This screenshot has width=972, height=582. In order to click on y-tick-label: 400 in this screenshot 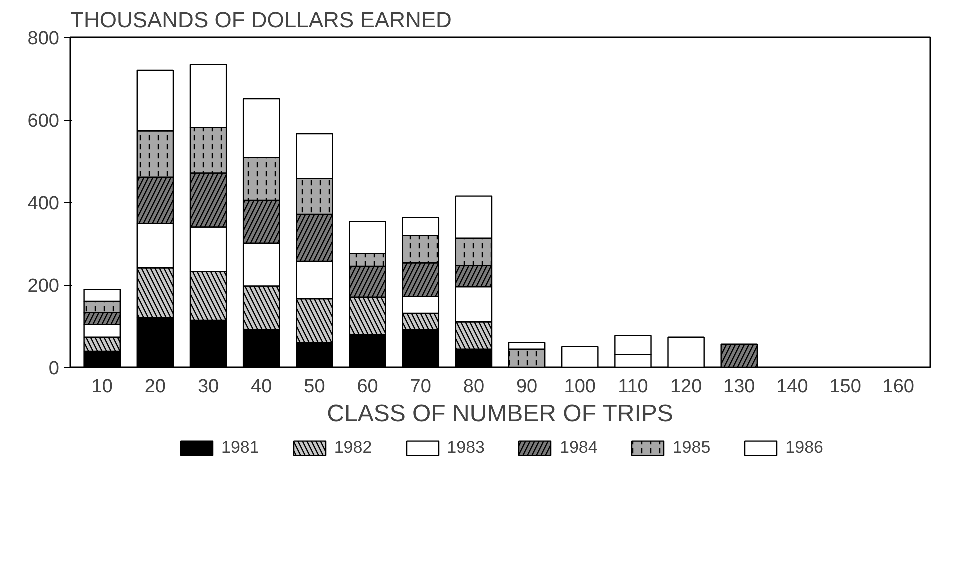, I will do `click(44, 204)`.